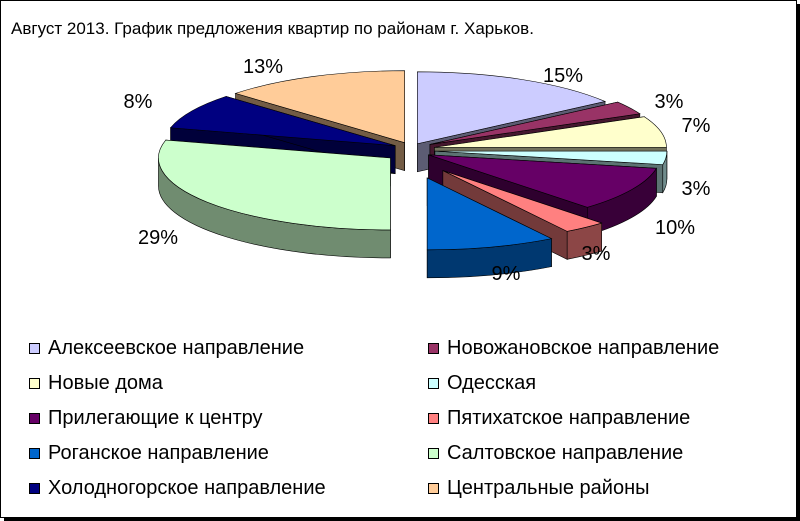  What do you see at coordinates (138, 102) in the screenshot?
I see `pie-value-label-9: 8%` at bounding box center [138, 102].